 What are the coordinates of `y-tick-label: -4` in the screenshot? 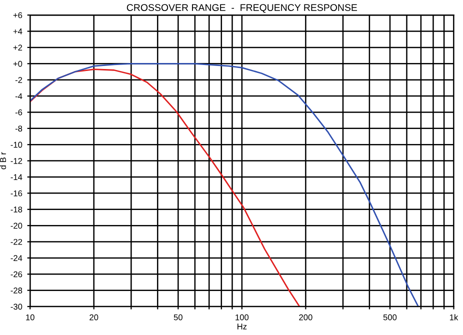 It's located at (18, 96).